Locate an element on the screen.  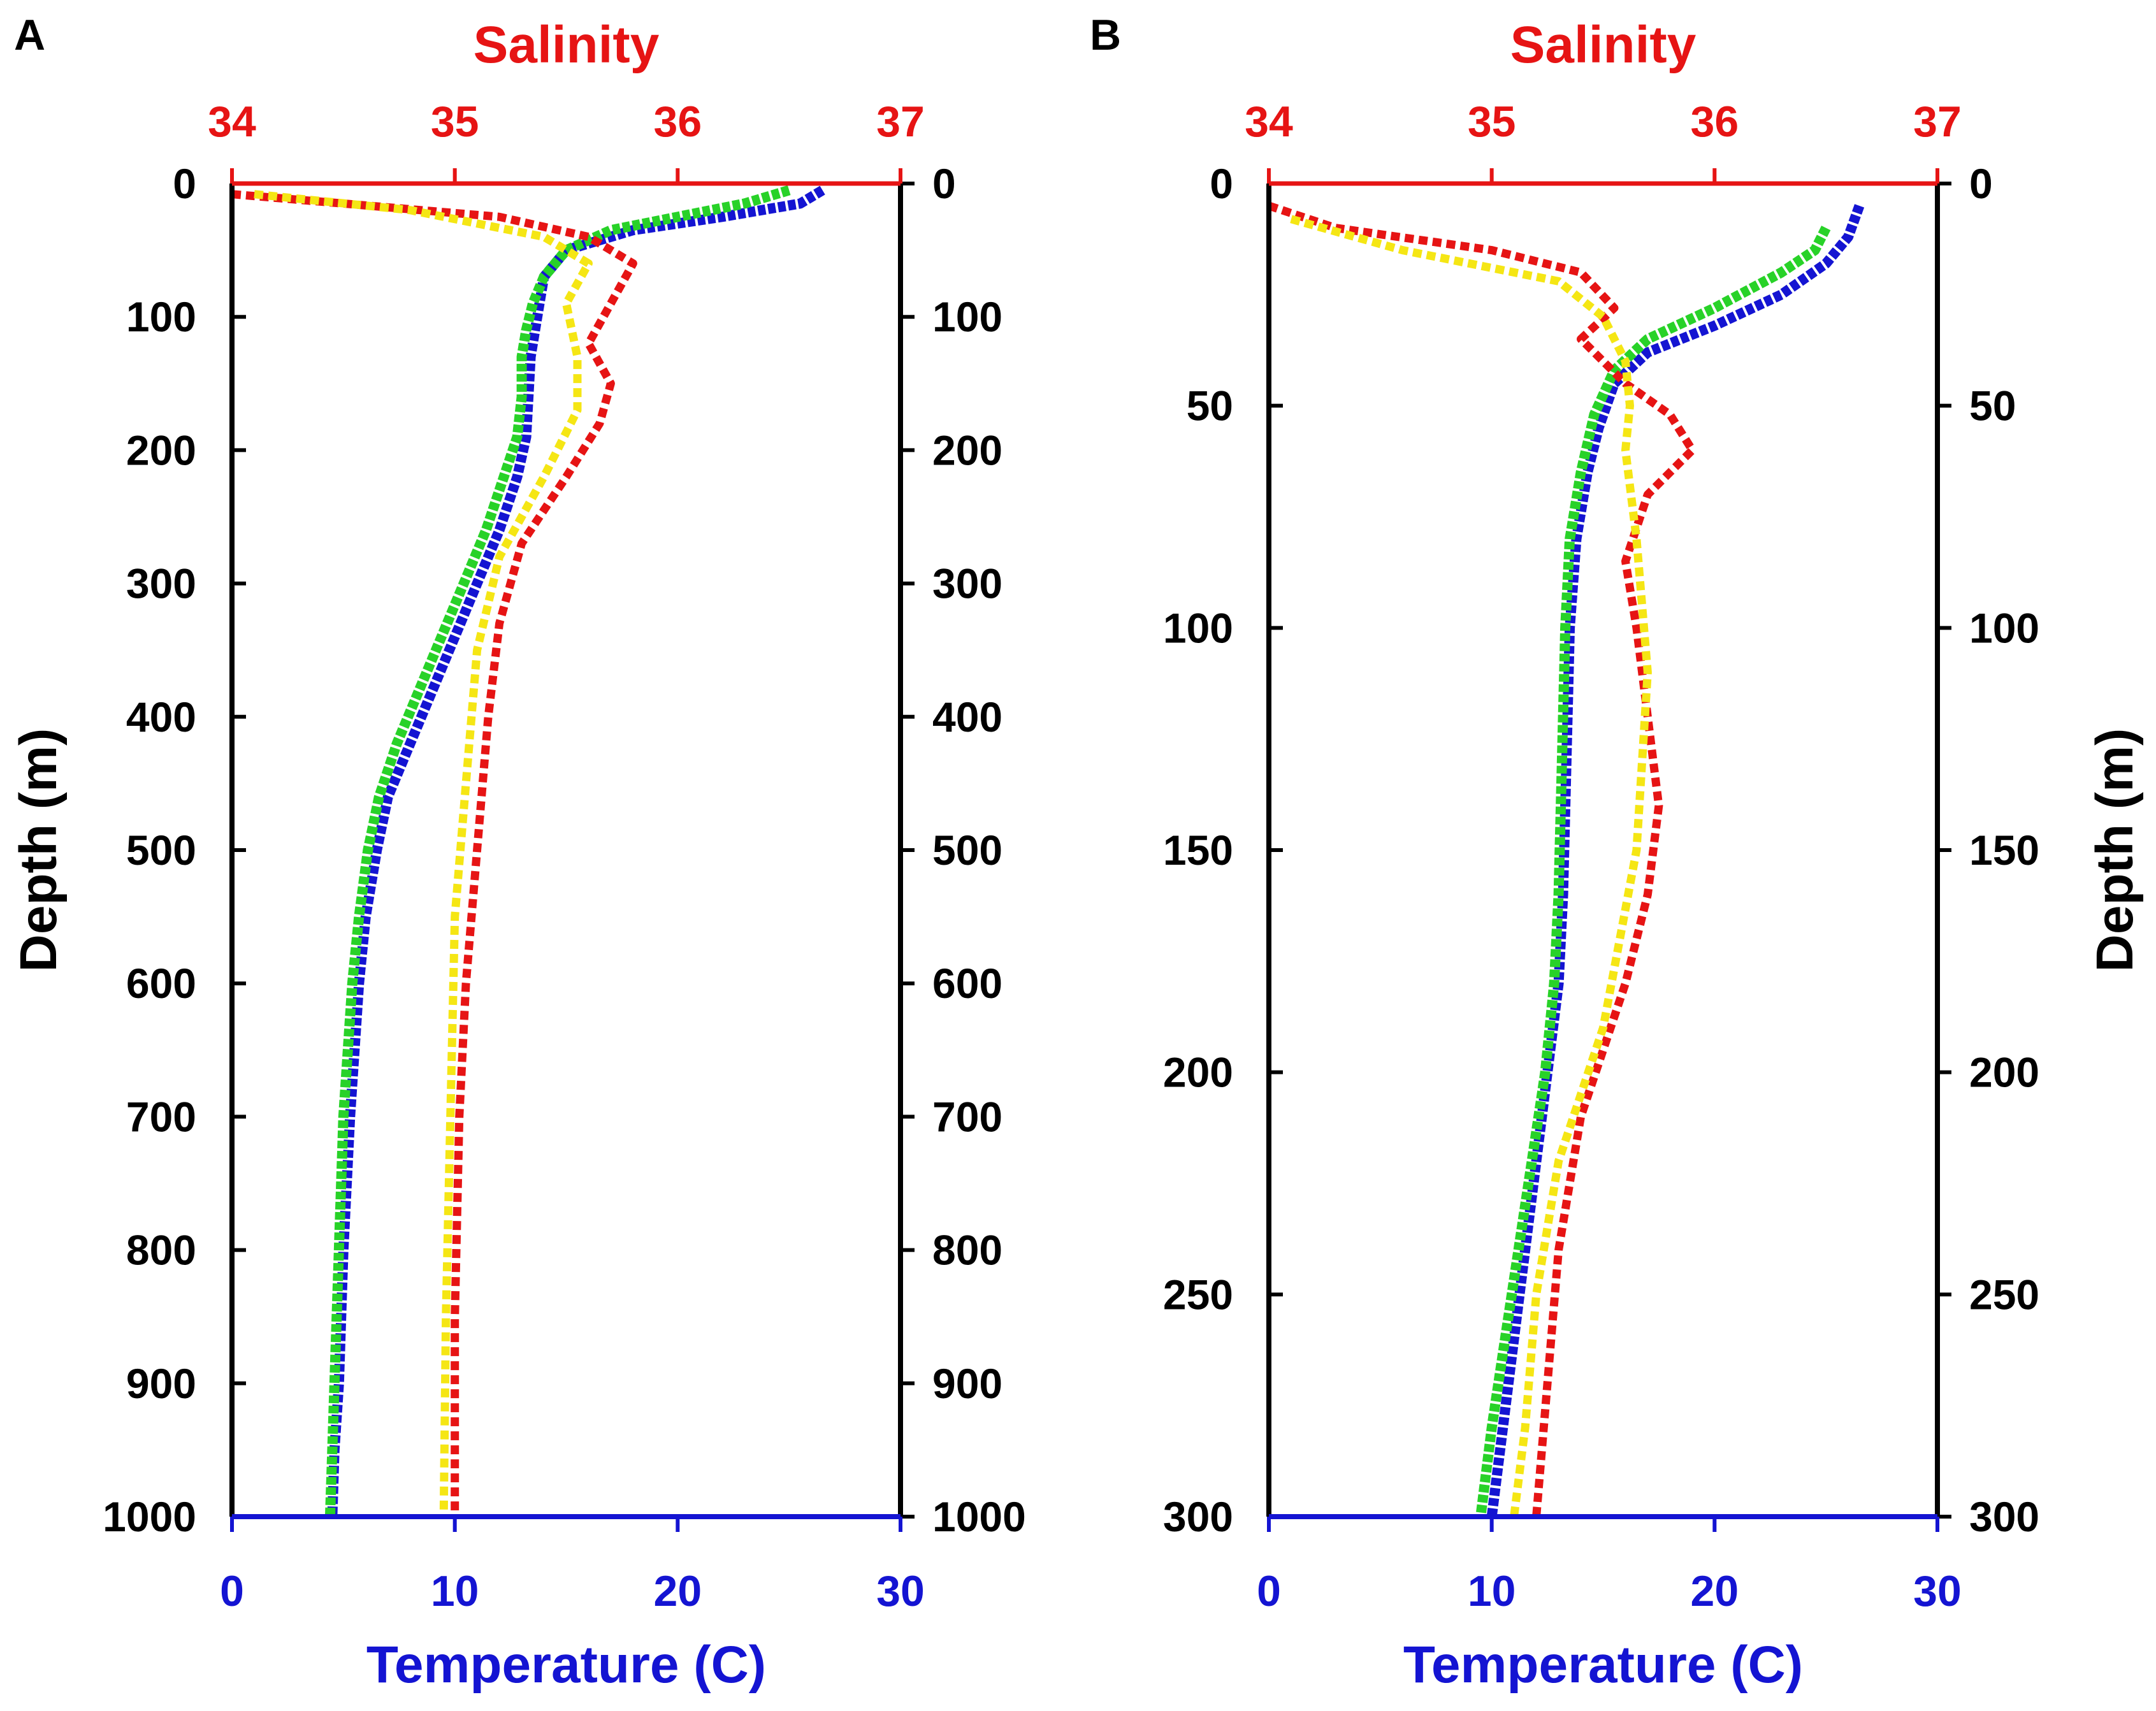
left-tick-label: 250 is located at coordinates (1198, 1295).